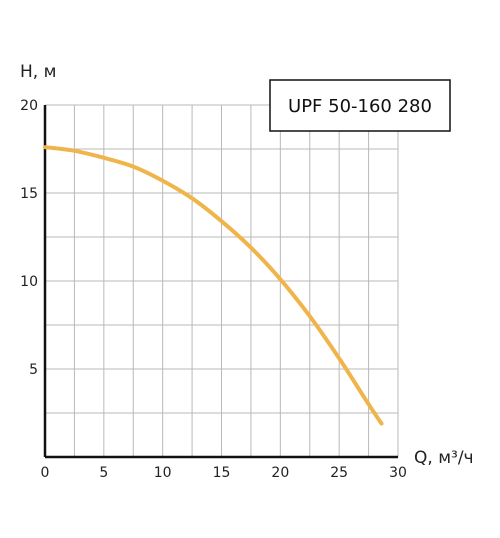 The image size is (500, 538). Describe the element at coordinates (45, 473) in the screenshot. I see `x-tick-label: 0` at that location.